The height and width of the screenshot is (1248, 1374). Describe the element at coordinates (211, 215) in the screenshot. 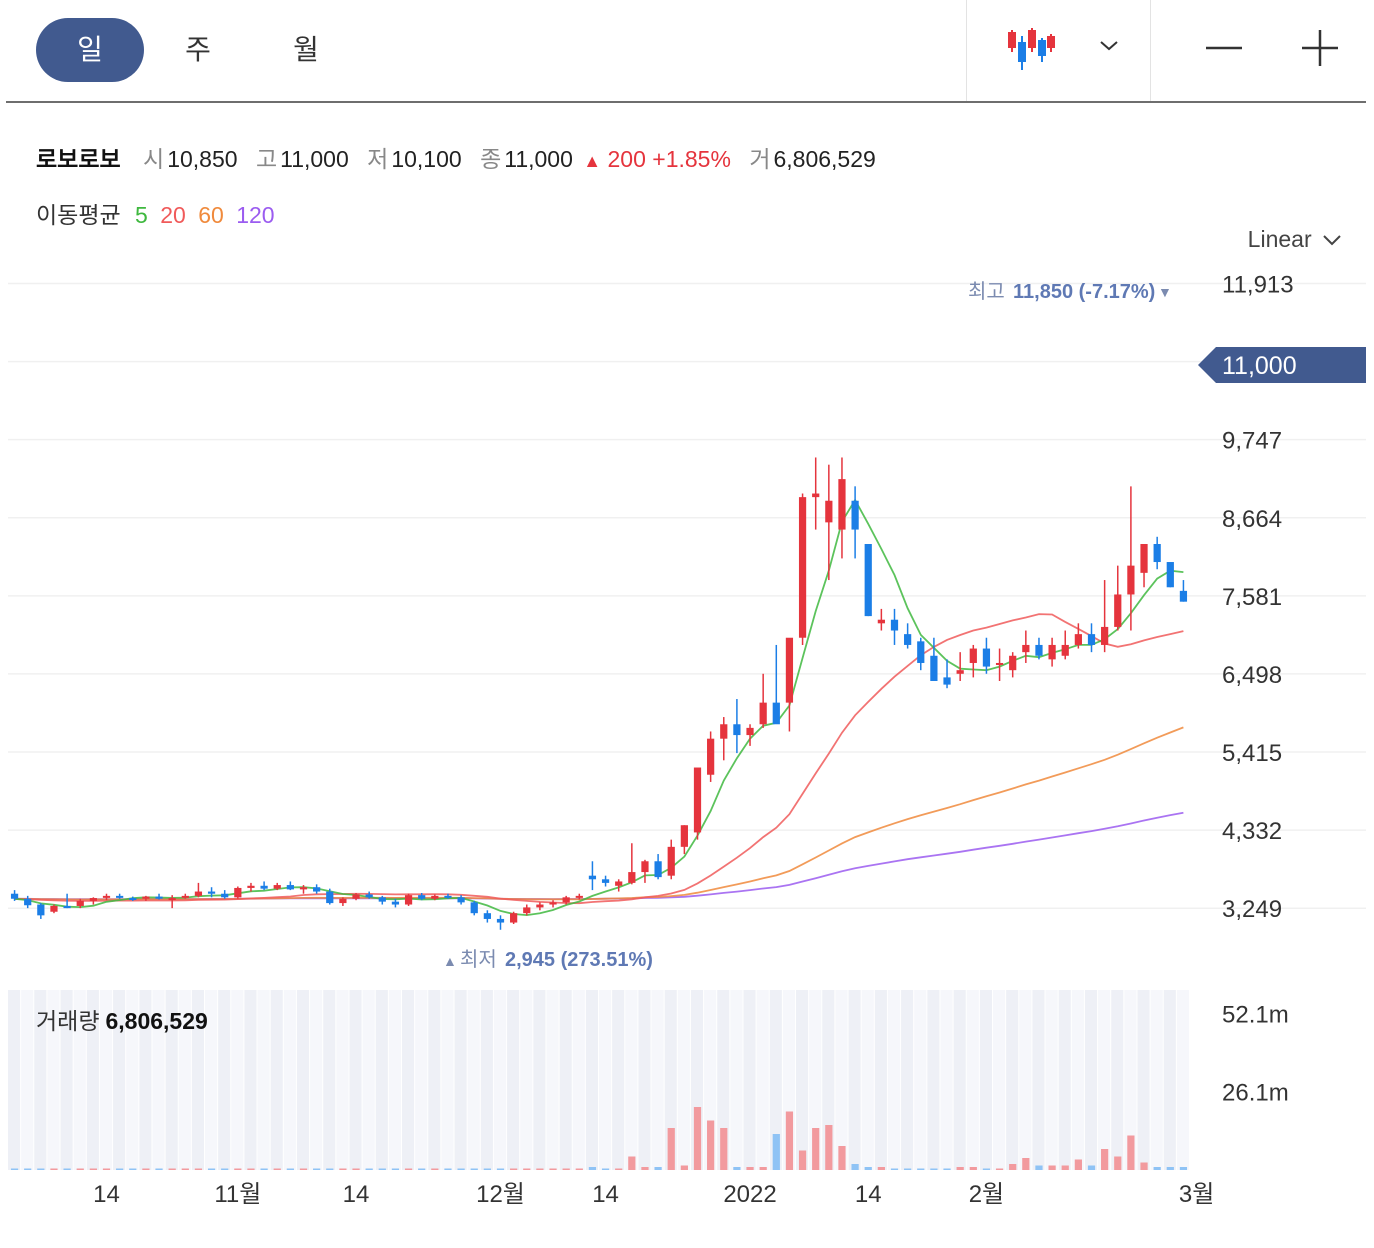

I see `ma-60: 60` at that location.